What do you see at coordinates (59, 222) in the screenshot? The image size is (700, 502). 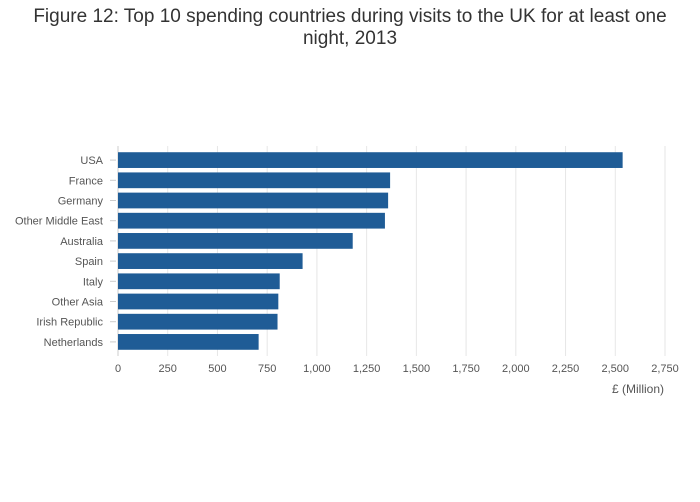 I see `category-label: Other Middle East` at bounding box center [59, 222].